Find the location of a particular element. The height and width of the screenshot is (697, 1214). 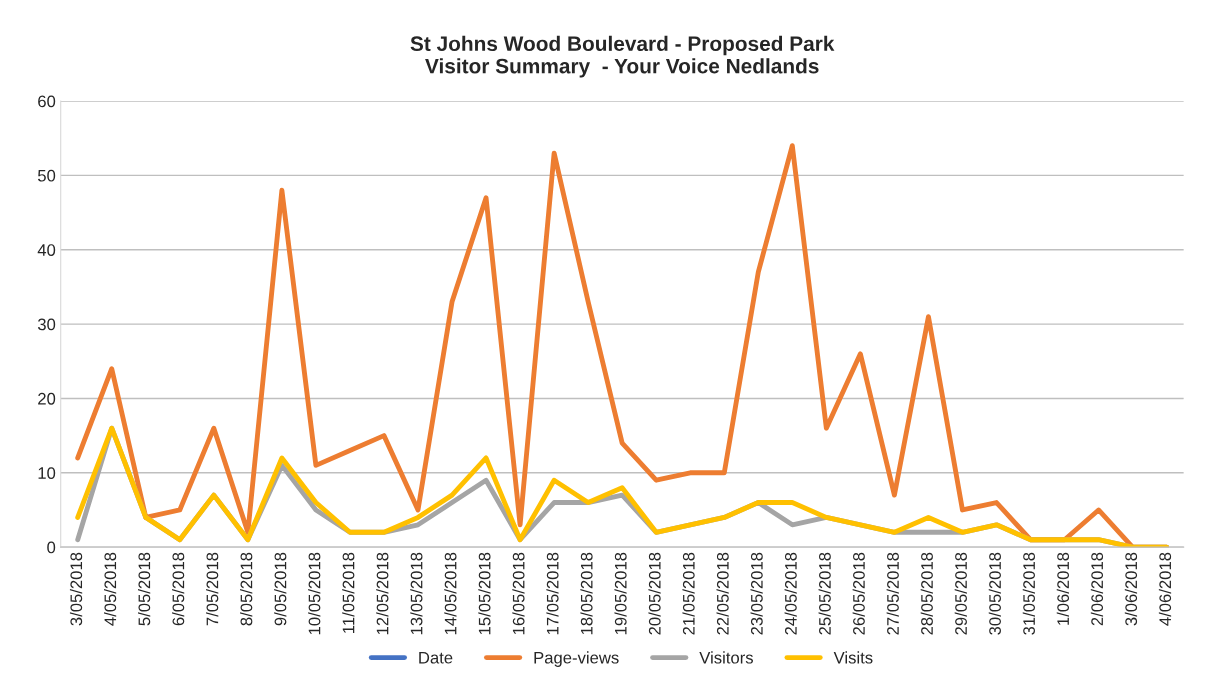

x-tick-label: 3/05/2018 is located at coordinates (76, 589).